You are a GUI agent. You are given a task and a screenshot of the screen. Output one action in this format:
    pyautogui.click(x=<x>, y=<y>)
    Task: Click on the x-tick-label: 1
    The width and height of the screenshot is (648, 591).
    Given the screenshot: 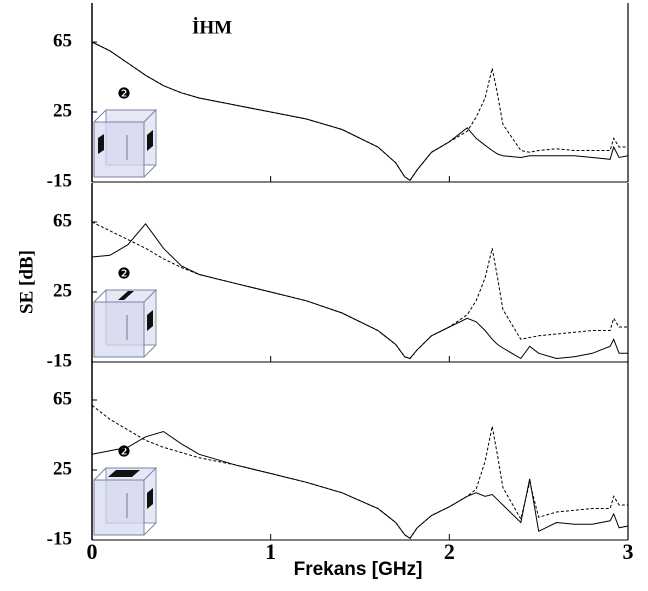 What is the action you would take?
    pyautogui.click(x=270, y=551)
    